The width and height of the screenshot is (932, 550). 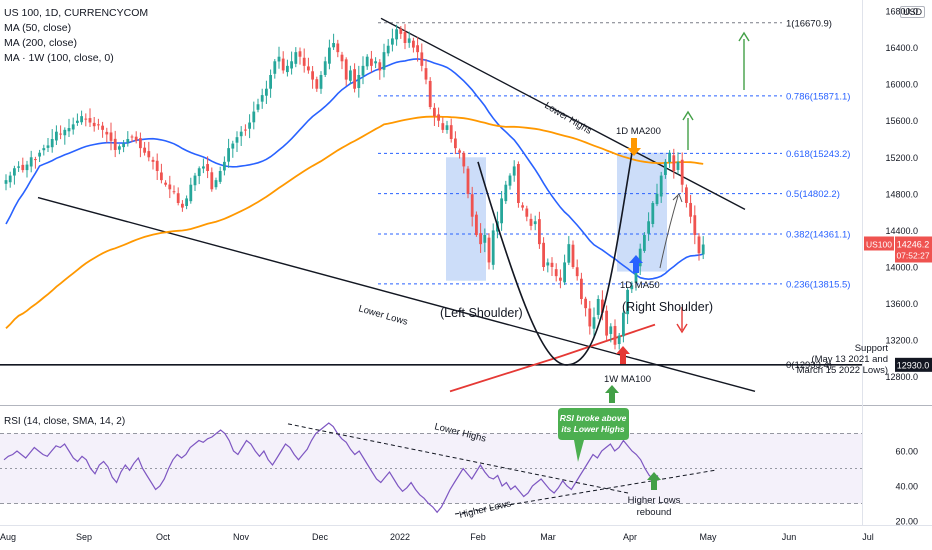 I want to click on rsi-callout-text-2: its Lower Highs, so click(x=593, y=429).